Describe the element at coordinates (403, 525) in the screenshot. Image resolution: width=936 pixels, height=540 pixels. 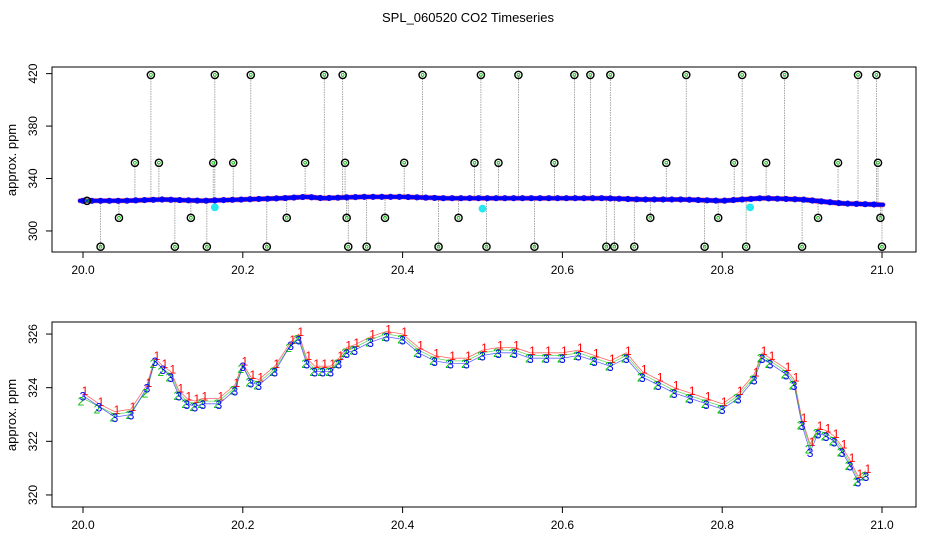
I see `x-tick-label: 20.4` at that location.